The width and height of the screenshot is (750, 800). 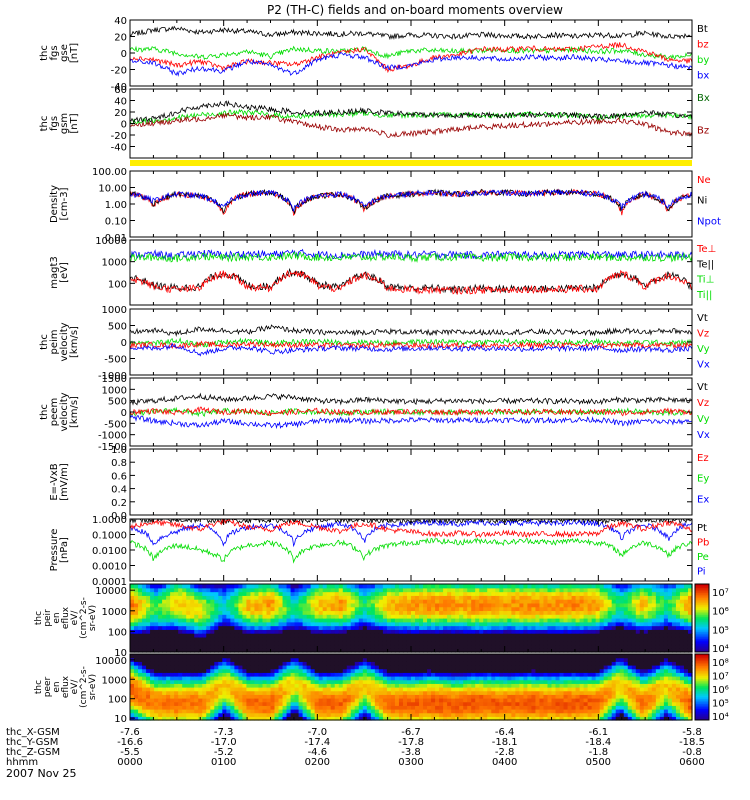 I want to click on y-tick-label: 1500, so click(x=114, y=379).